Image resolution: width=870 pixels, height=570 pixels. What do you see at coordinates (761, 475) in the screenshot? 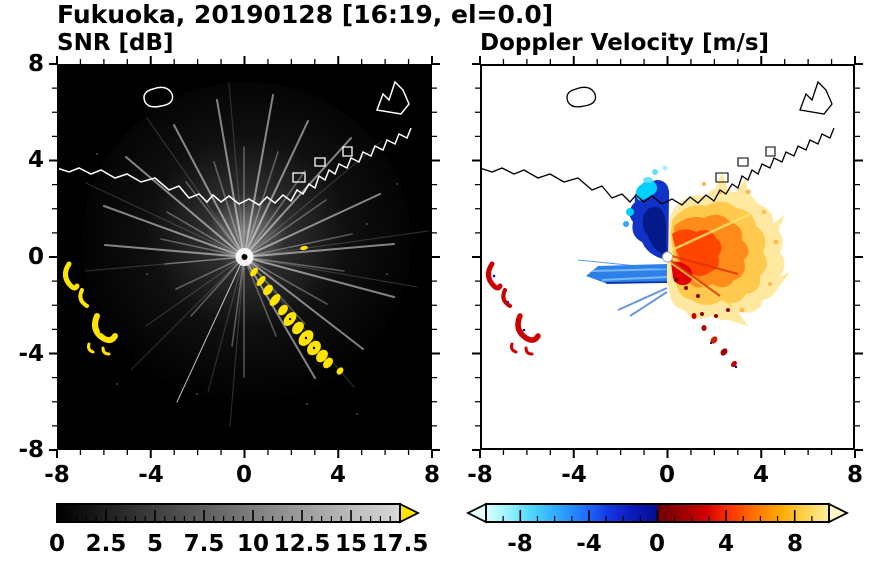
I see `velocity-x-tick-label: 4` at bounding box center [761, 475].